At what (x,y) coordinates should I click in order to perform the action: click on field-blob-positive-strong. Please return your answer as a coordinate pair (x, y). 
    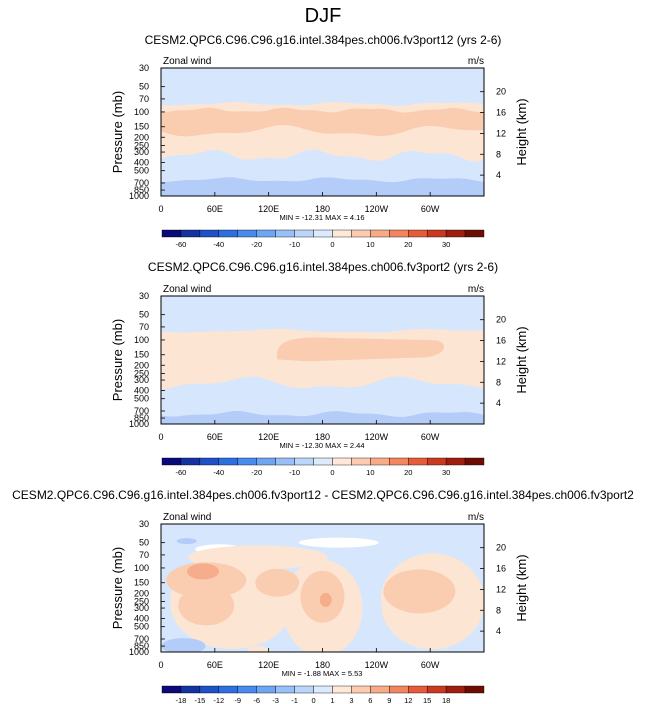
    Looking at the image, I should click on (325, 599).